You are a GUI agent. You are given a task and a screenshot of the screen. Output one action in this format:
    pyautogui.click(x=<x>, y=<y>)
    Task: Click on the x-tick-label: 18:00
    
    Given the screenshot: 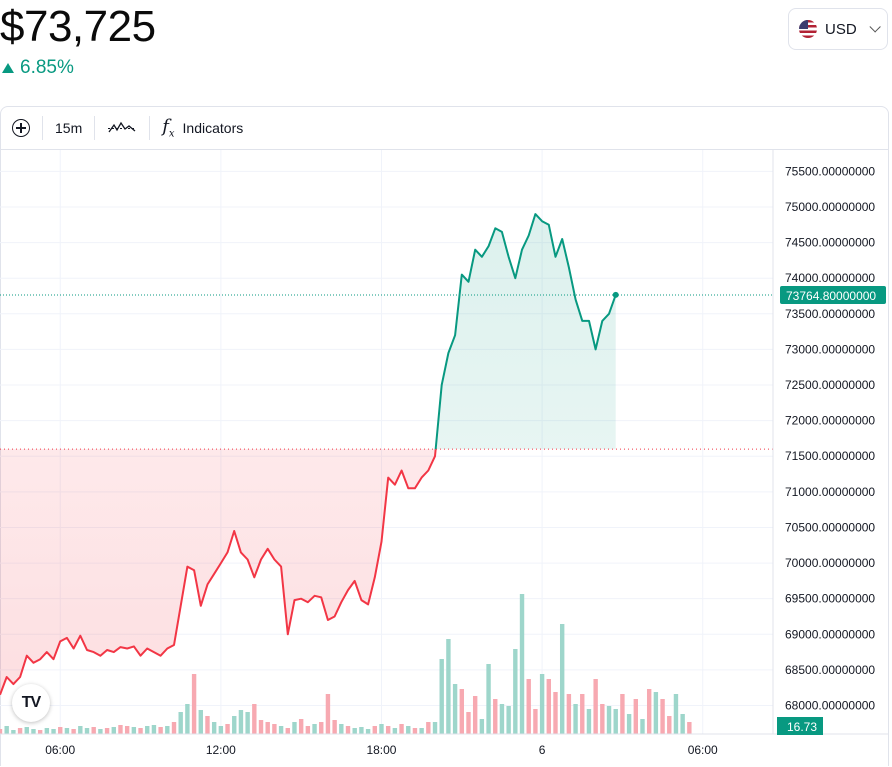 What is the action you would take?
    pyautogui.click(x=381, y=750)
    